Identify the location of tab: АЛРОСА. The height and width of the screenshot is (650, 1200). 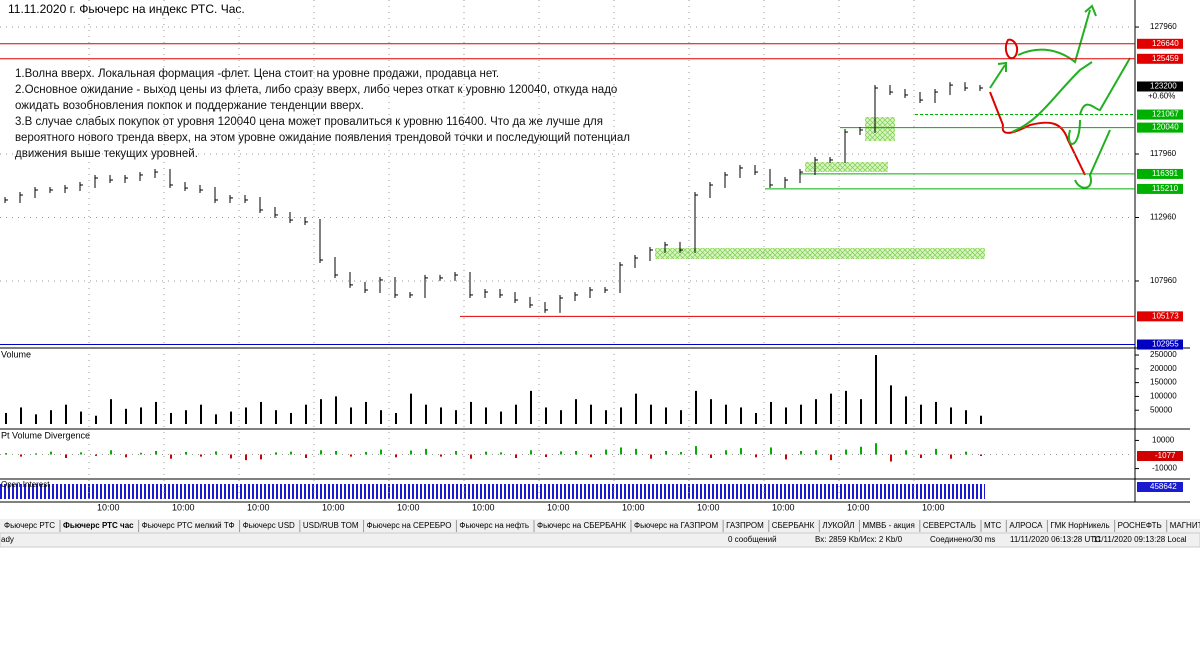
(1026, 525).